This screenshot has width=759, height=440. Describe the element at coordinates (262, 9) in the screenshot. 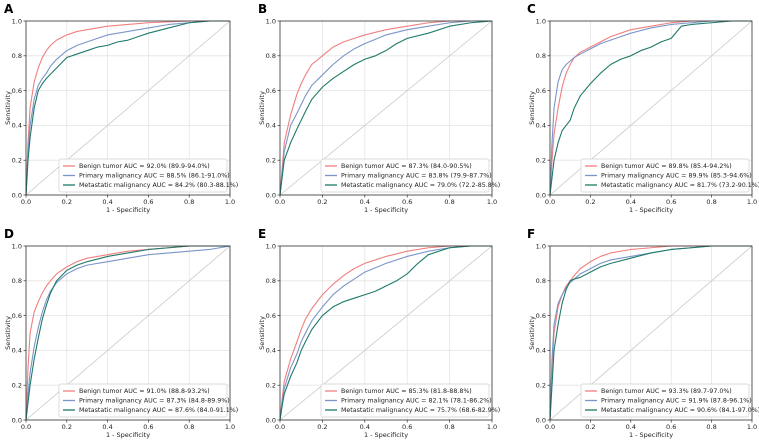

I see `panel-letter: B` at that location.